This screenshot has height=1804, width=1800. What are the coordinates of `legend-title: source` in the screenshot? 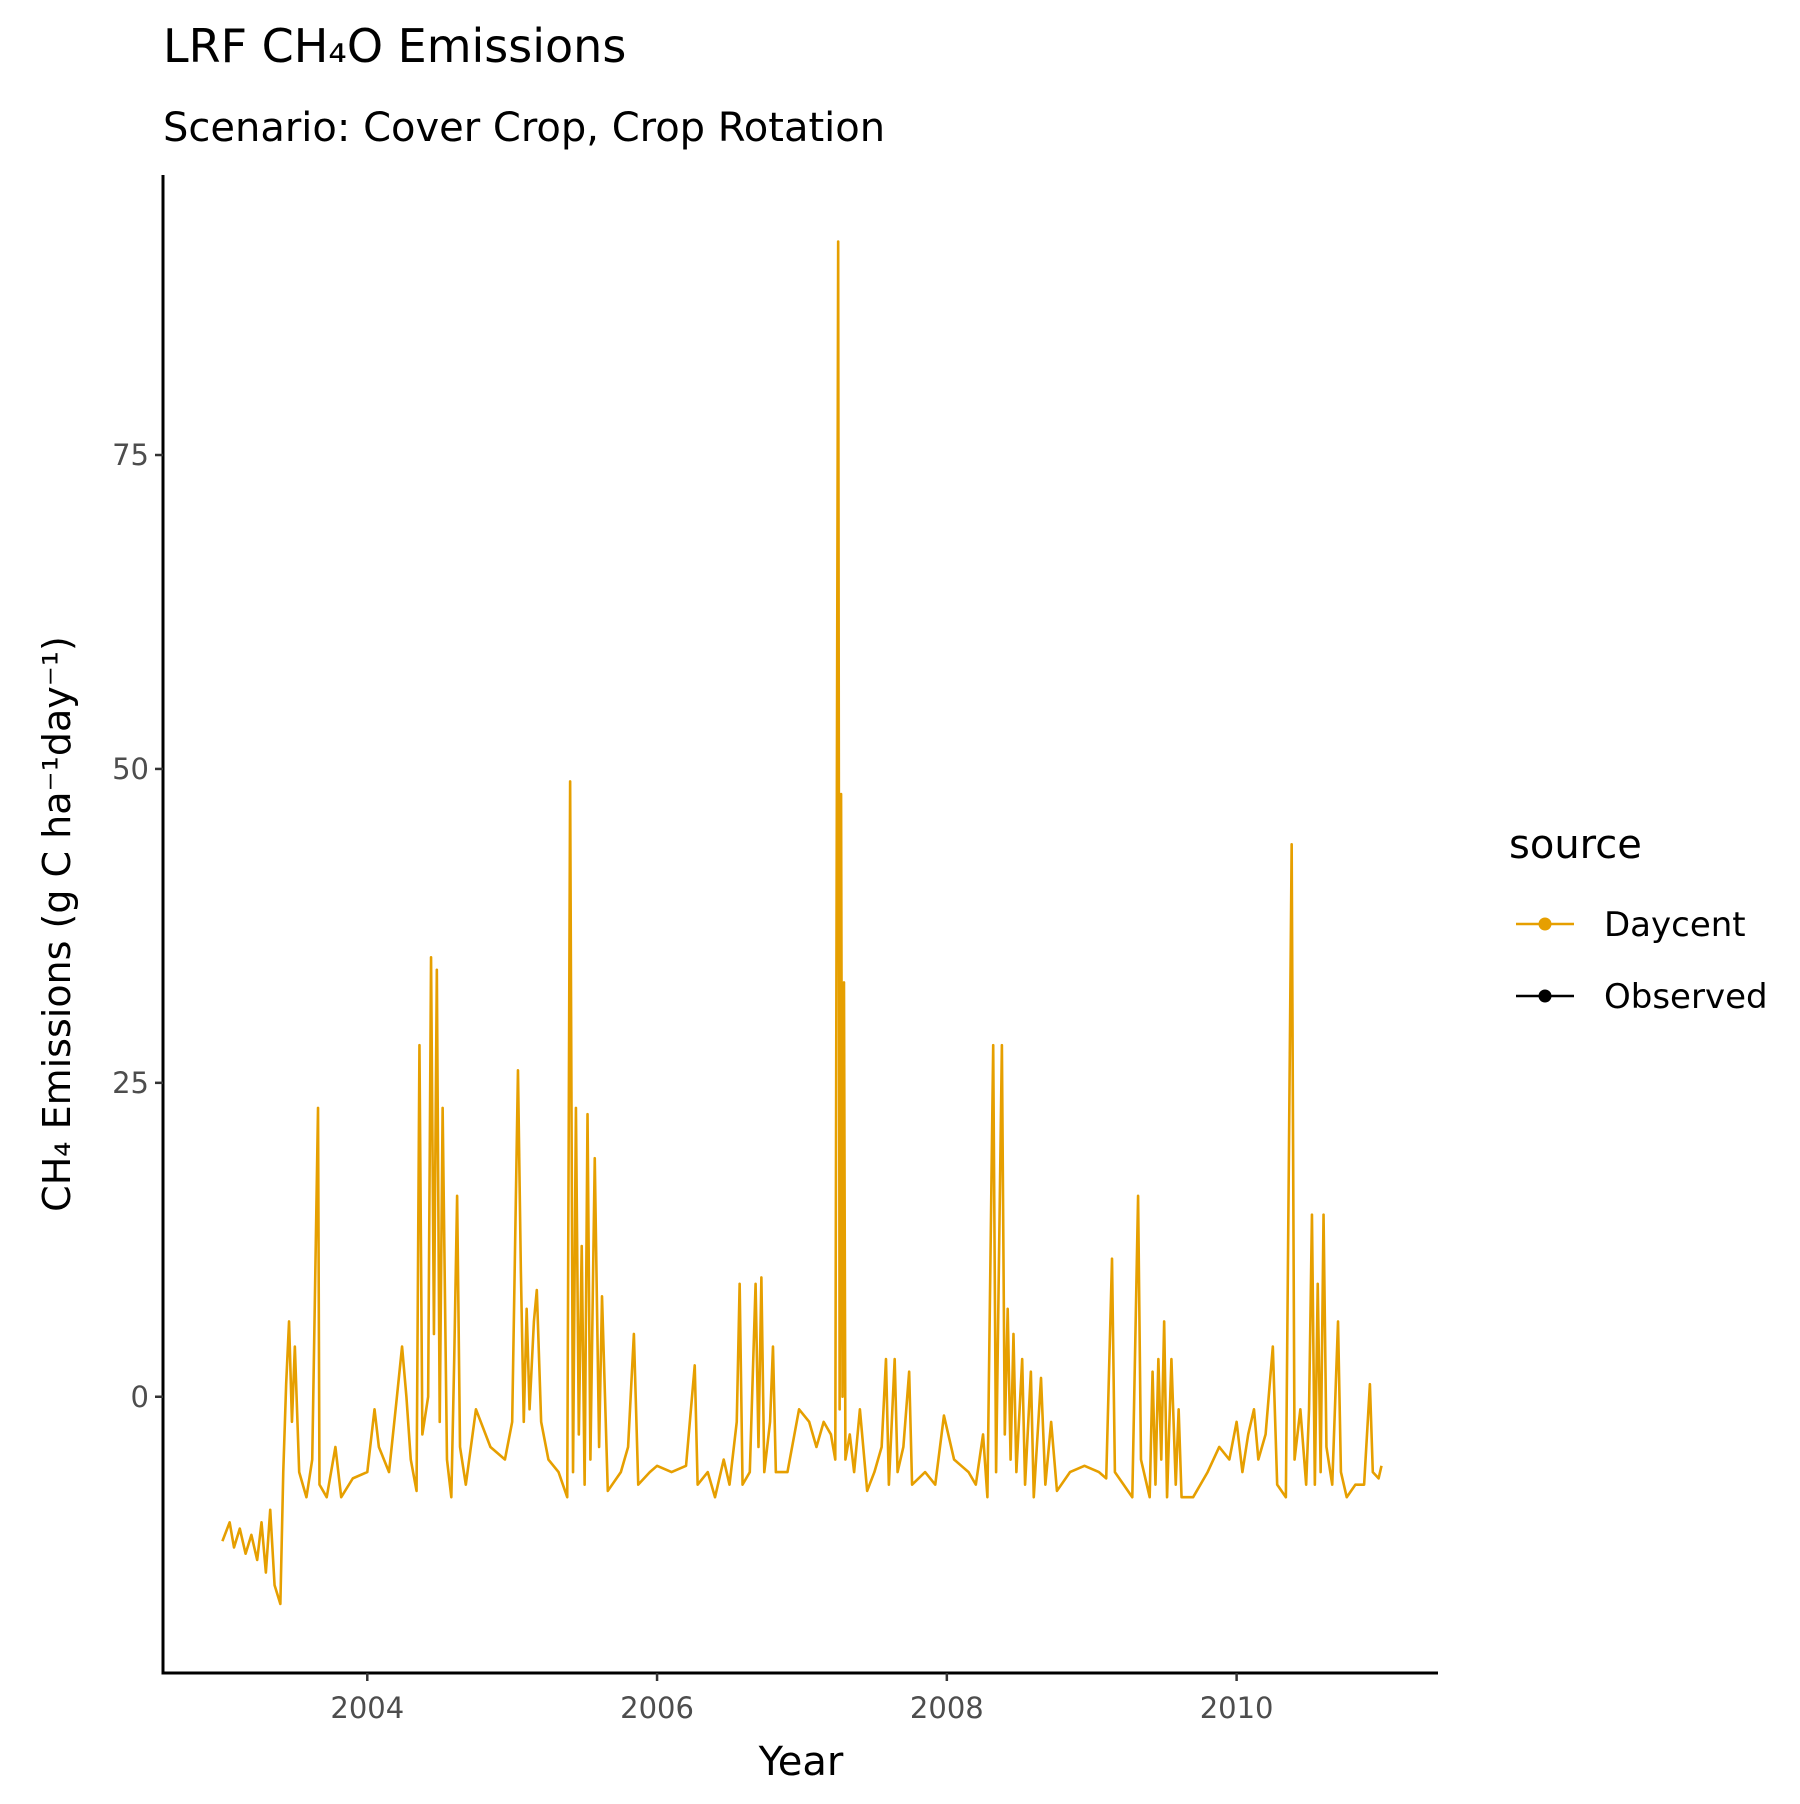 It's located at (1575, 845).